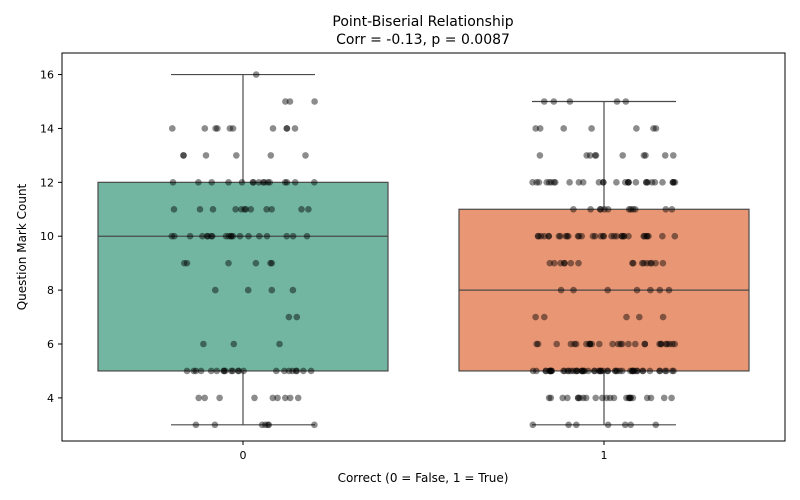 This screenshot has width=800, height=500. What do you see at coordinates (422, 22) in the screenshot?
I see `chart-title: Point-Biserial Relationship` at bounding box center [422, 22].